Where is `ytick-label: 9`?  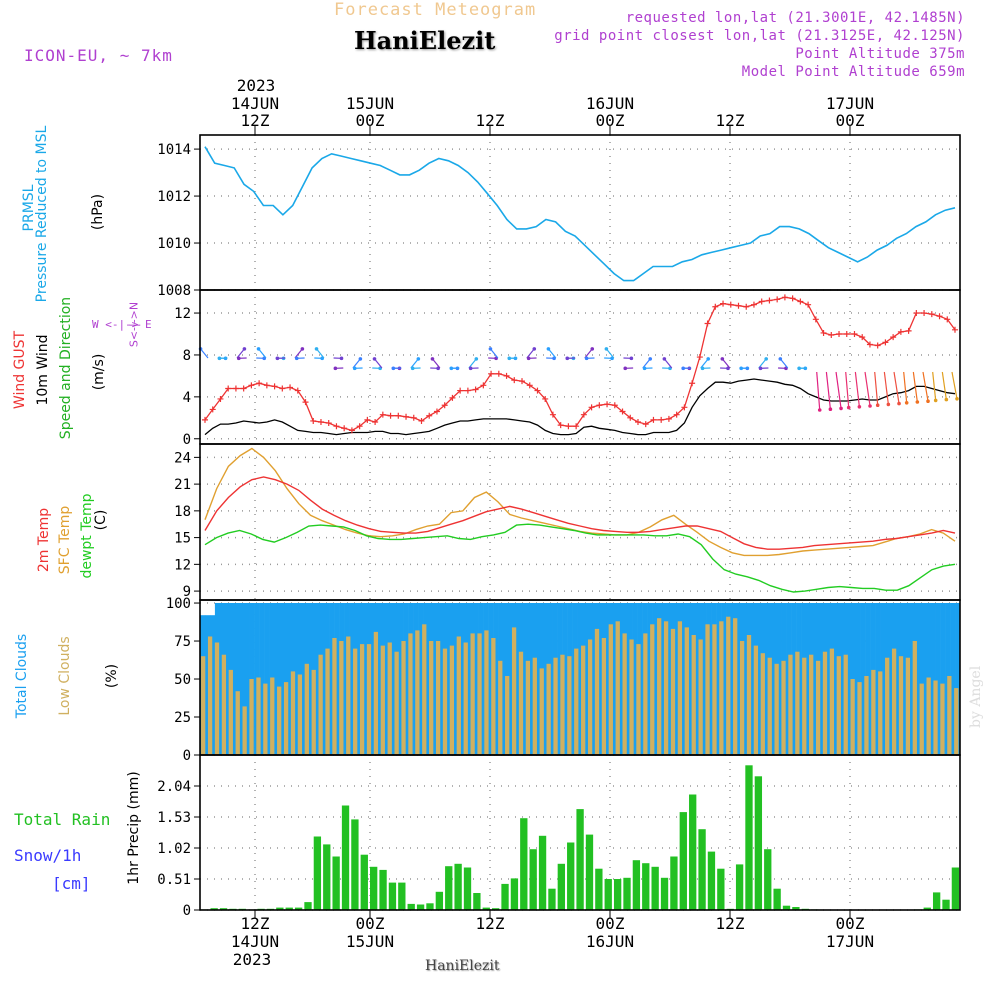 ytick-label: 9 is located at coordinates (187, 592).